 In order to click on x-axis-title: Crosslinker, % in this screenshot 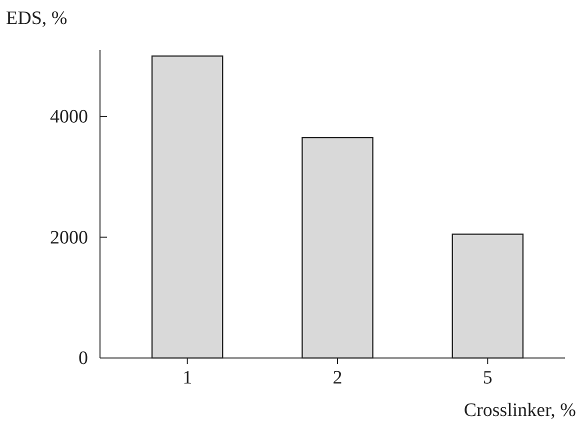, I will do `click(520, 410)`.